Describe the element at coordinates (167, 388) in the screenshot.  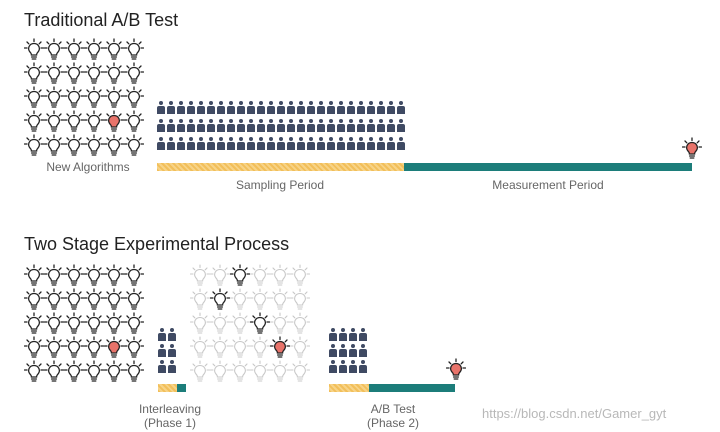
I see `interleaving-sampling-bar` at that location.